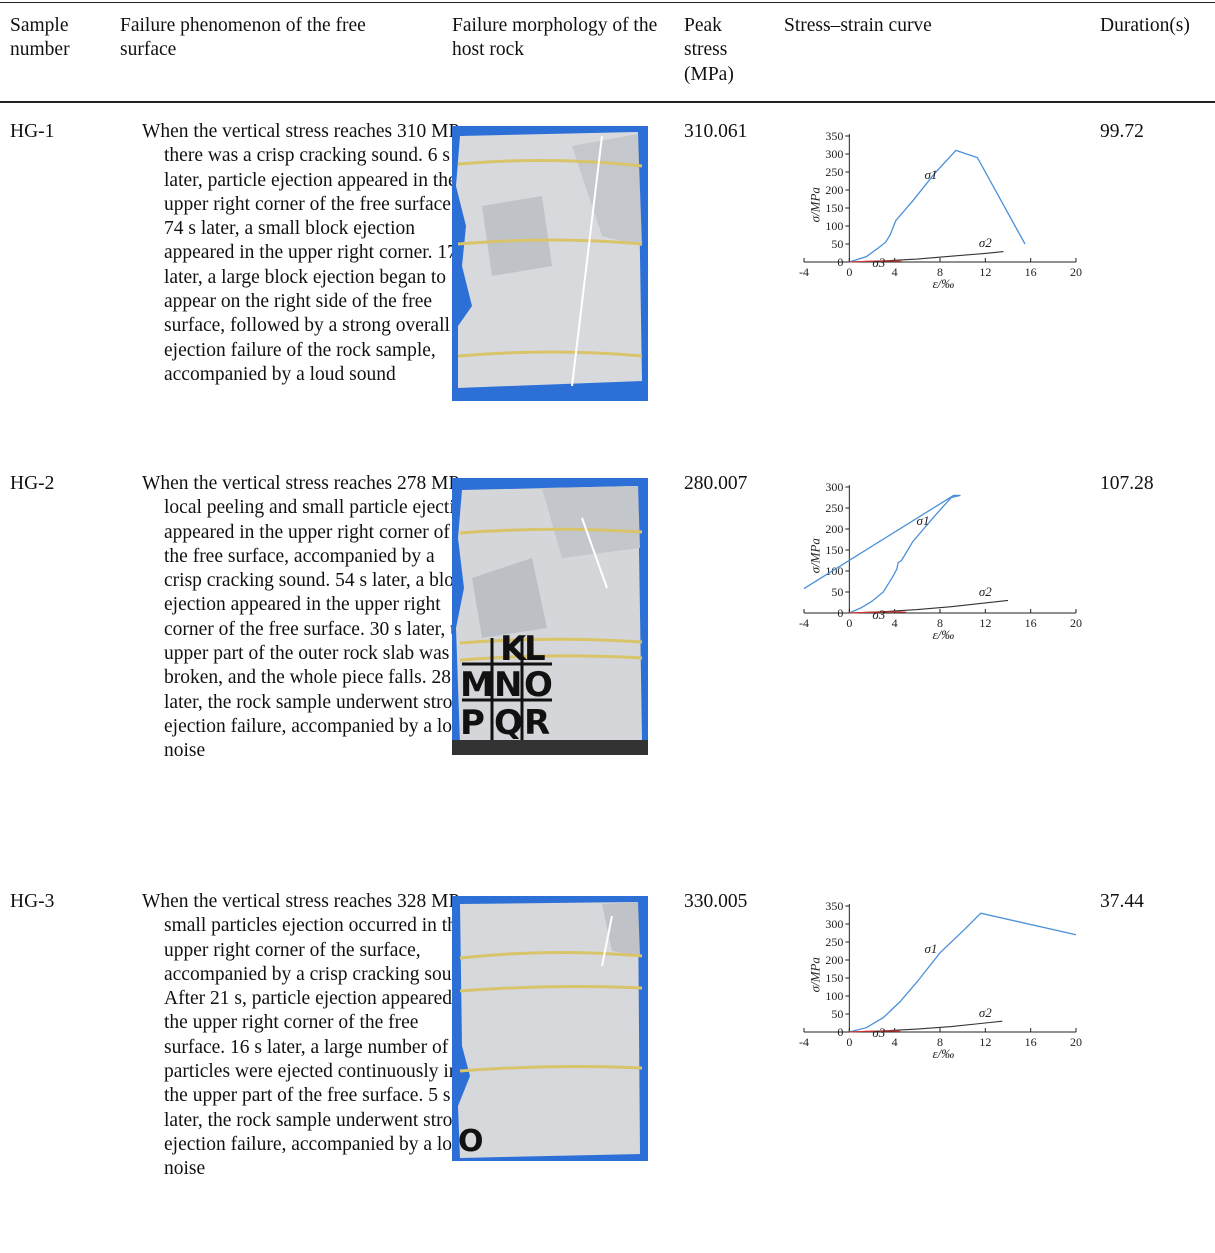 The width and height of the screenshot is (1215, 1253). Describe the element at coordinates (716, 131) in the screenshot. I see `peak-stress: 310.061` at that location.